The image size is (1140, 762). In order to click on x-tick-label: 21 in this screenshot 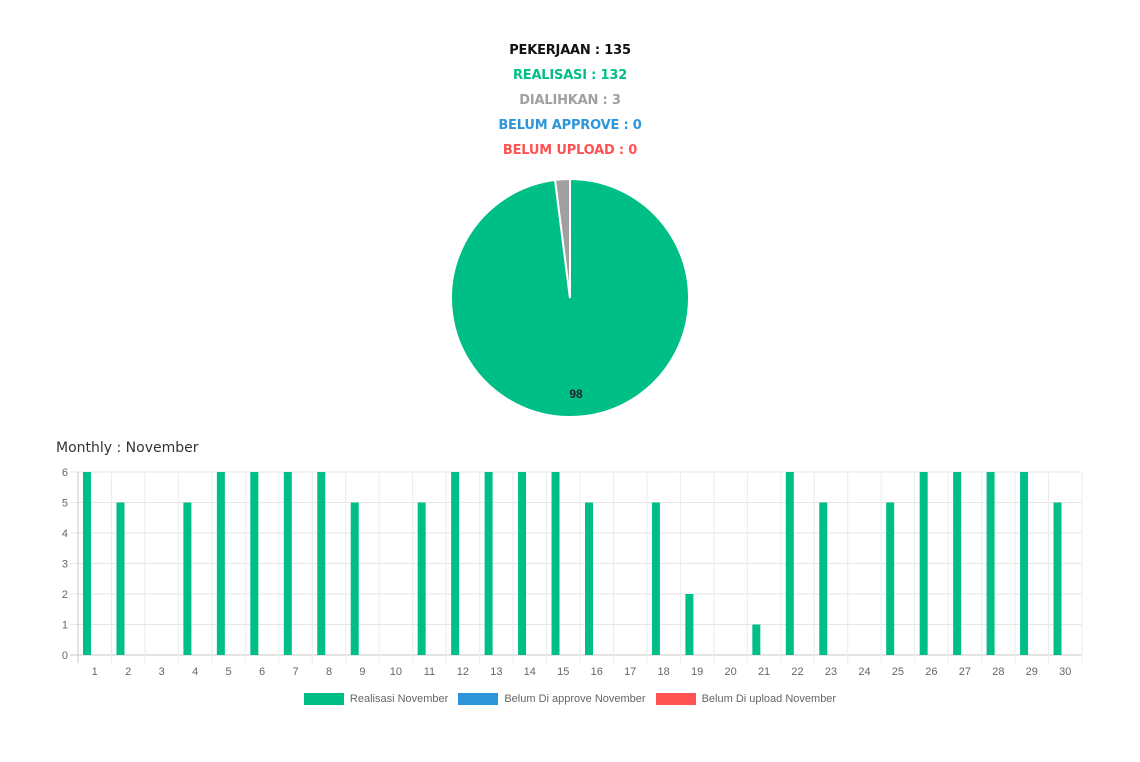, I will do `click(764, 672)`.